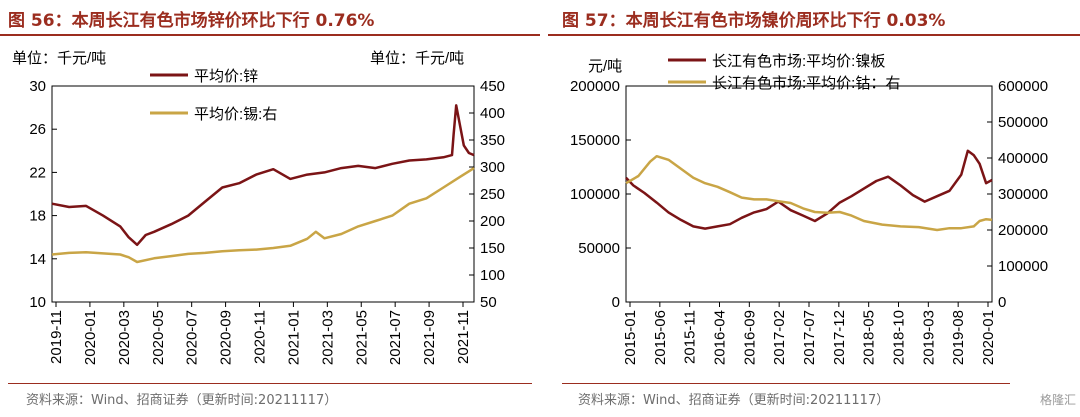 Image resolution: width=1080 pixels, height=417 pixels. I want to click on chart-title: 图 57：本周长江有色市场镍价周环比下行 0.03%, so click(754, 21).